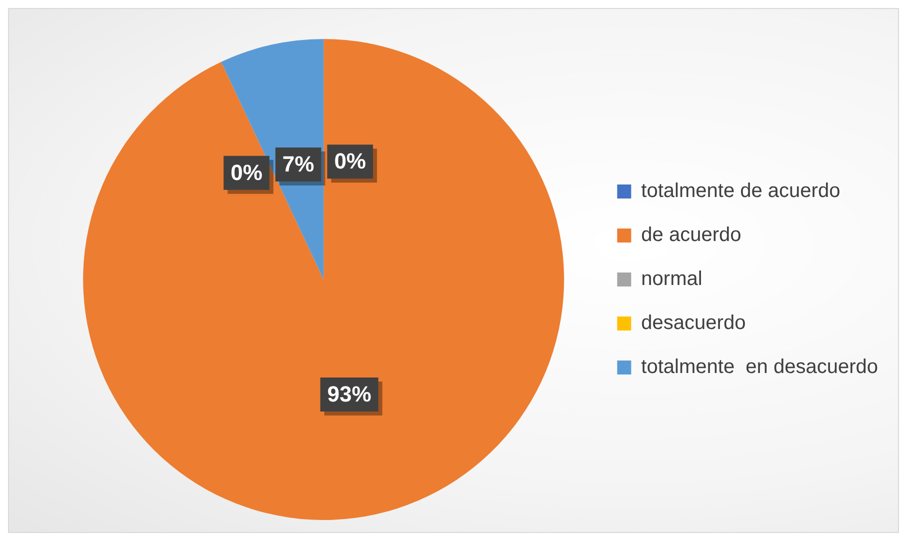  Describe the element at coordinates (691, 235) in the screenshot. I see `legend-label: de acuerdo` at that location.